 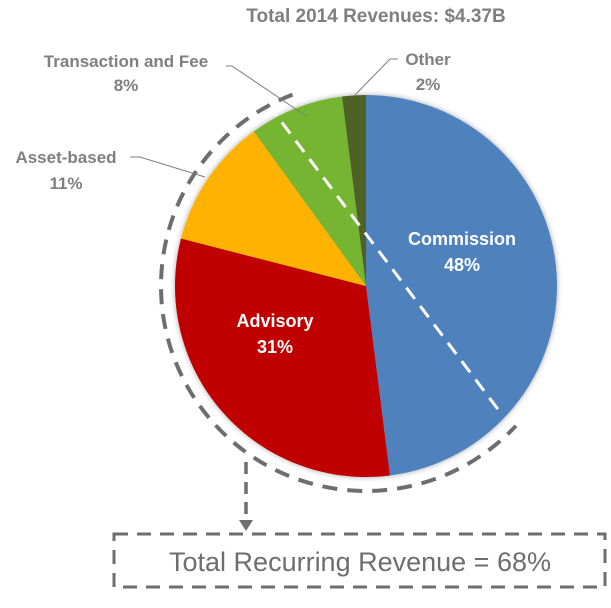 What do you see at coordinates (274, 321) in the screenshot?
I see `slice-label: Advisory` at bounding box center [274, 321].